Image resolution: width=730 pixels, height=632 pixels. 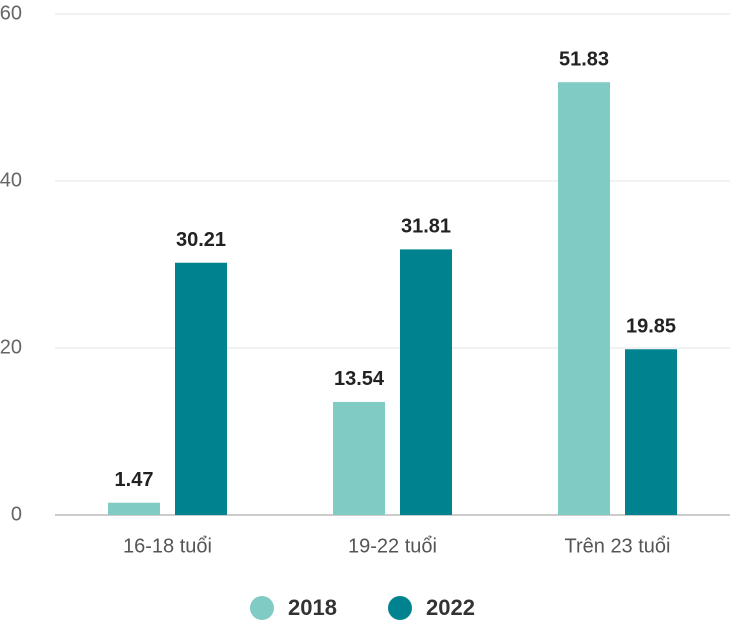 I want to click on x-tick-label: 16-18 tuổi, so click(x=167, y=546).